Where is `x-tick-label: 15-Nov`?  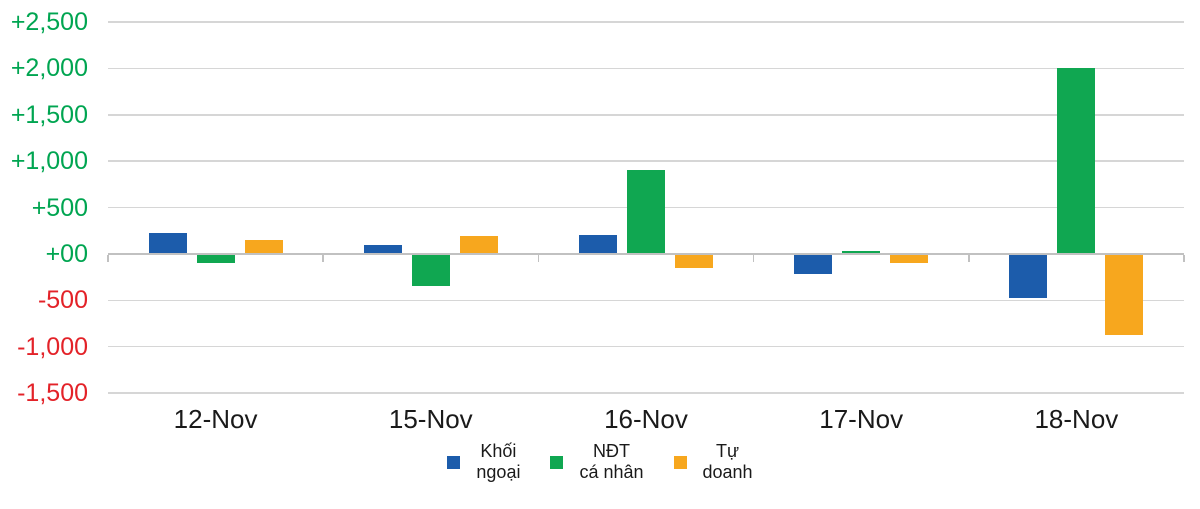 x-tick-label: 15-Nov is located at coordinates (430, 419).